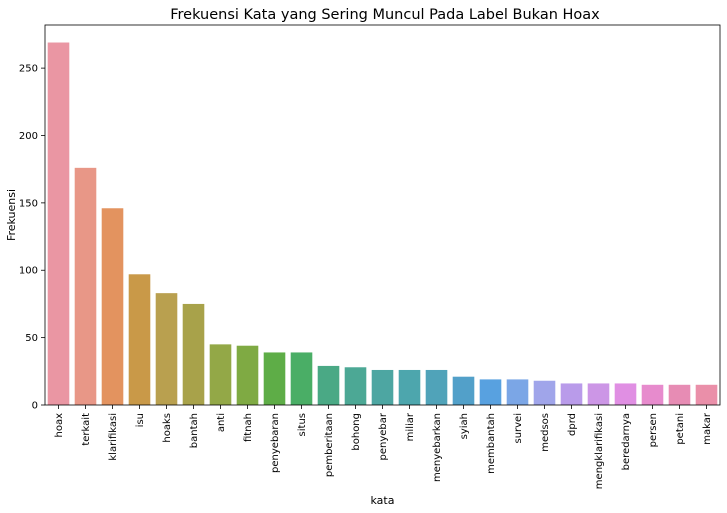 This screenshot has width=727, height=513. I want to click on bar-makar, so click(706, 394).